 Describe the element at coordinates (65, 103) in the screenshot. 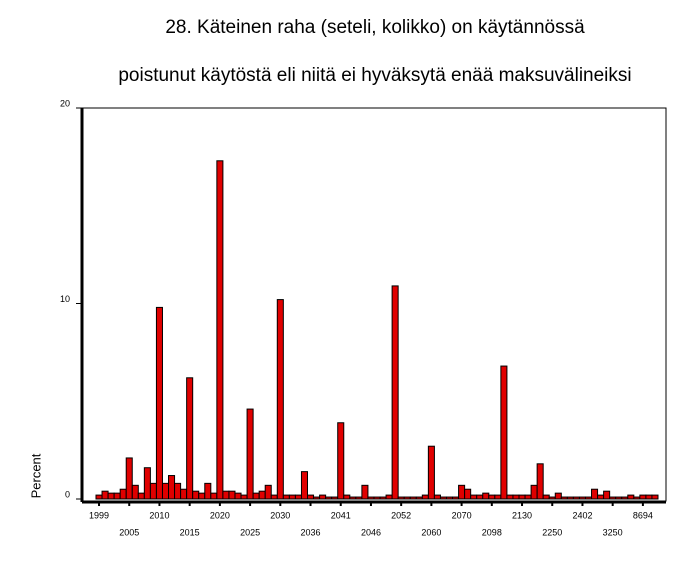

I see `y-tick-label: 20` at that location.